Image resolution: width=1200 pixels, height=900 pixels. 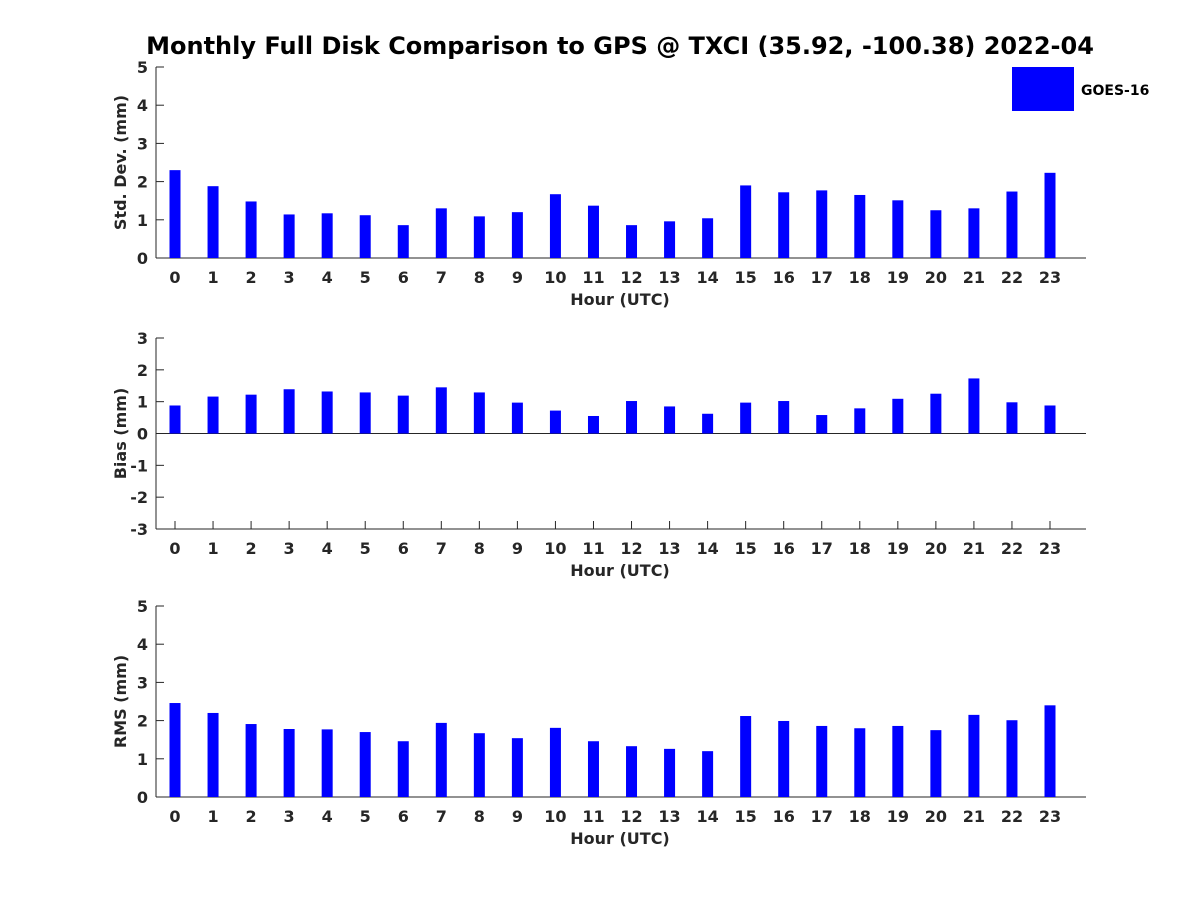 What do you see at coordinates (860, 548) in the screenshot?
I see `x-tick-label: 18` at bounding box center [860, 548].